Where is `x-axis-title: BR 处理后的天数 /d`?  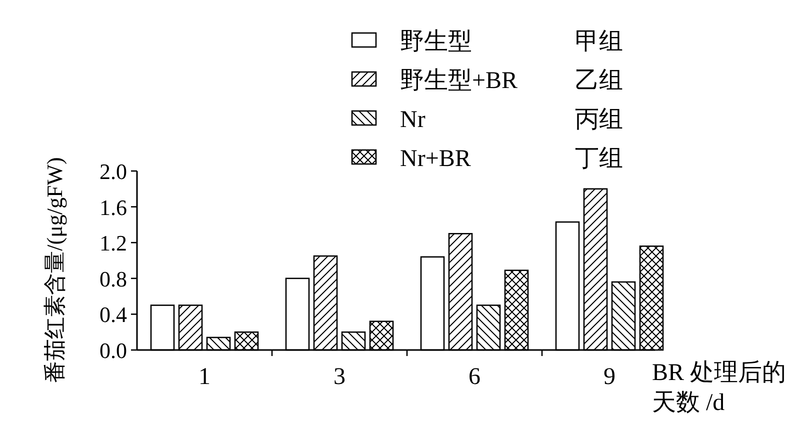
x-axis-title: BR 处理后的天数 /d is located at coordinates (720, 388).